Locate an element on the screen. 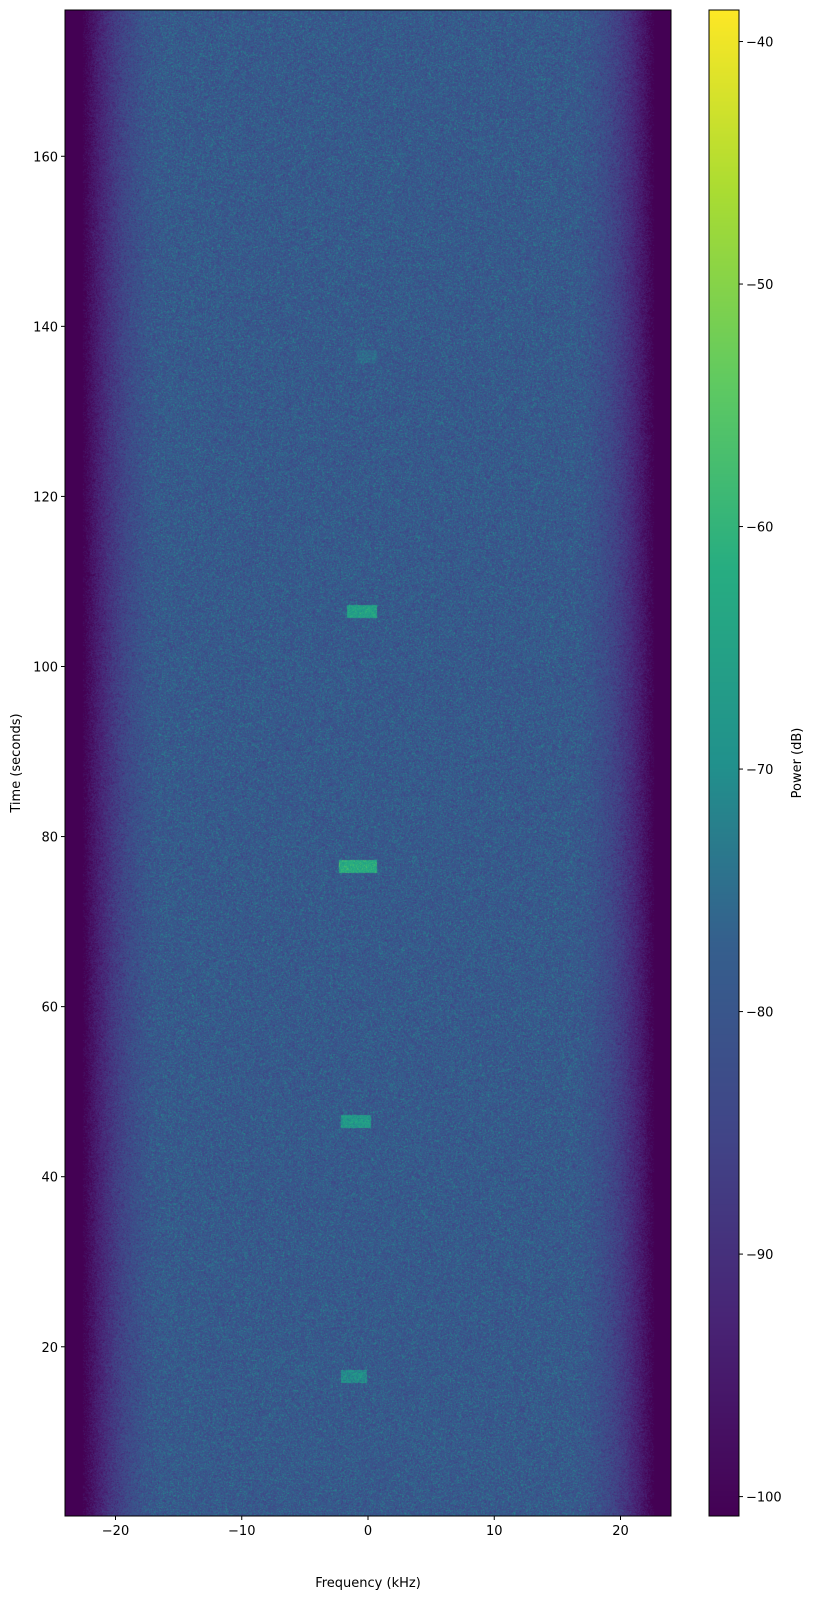 The width and height of the screenshot is (832, 1603). colorbar-label: Power (dB) is located at coordinates (797, 763).